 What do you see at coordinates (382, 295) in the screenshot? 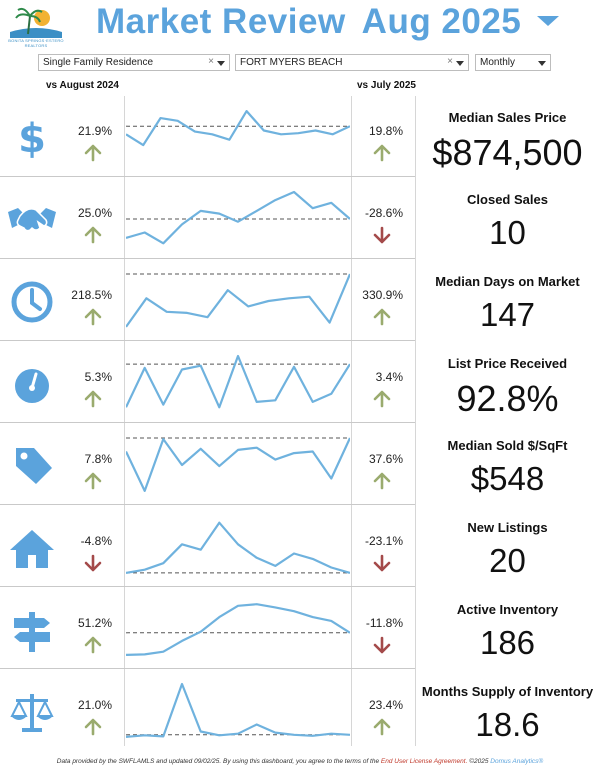
I see `mom-change: 330.9%` at bounding box center [382, 295].